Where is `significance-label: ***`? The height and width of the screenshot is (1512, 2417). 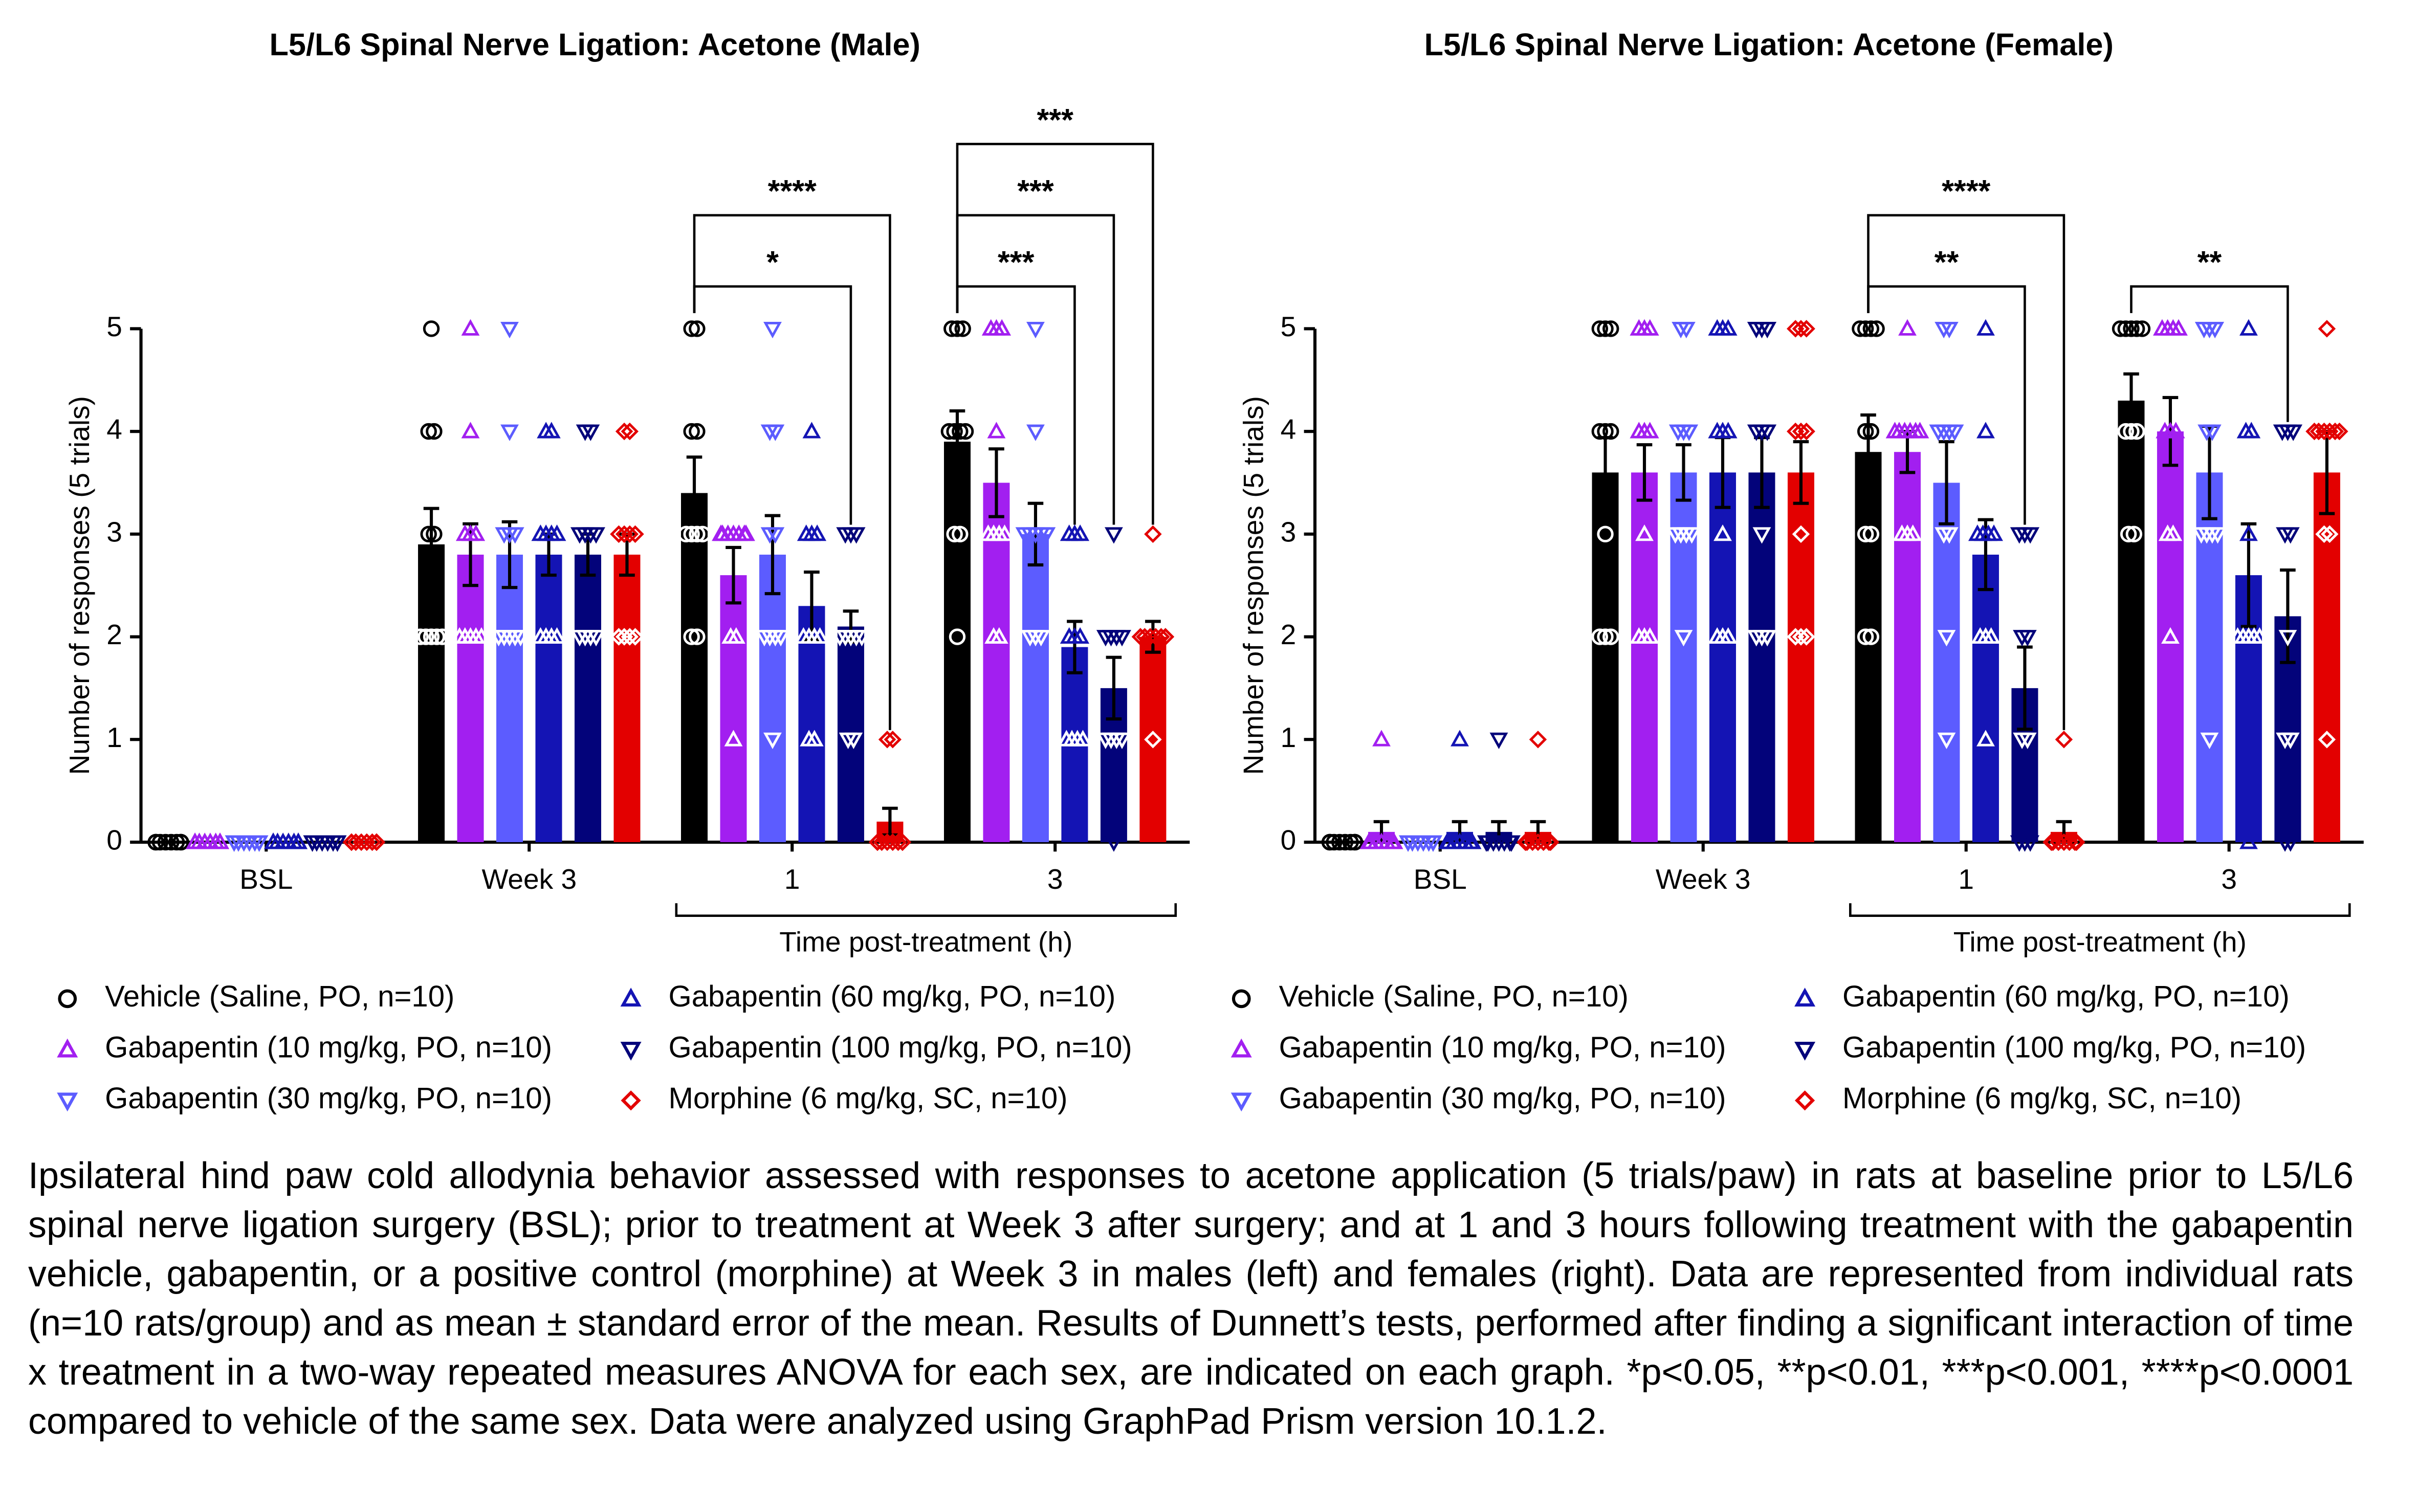 significance-label: *** is located at coordinates (1055, 120).